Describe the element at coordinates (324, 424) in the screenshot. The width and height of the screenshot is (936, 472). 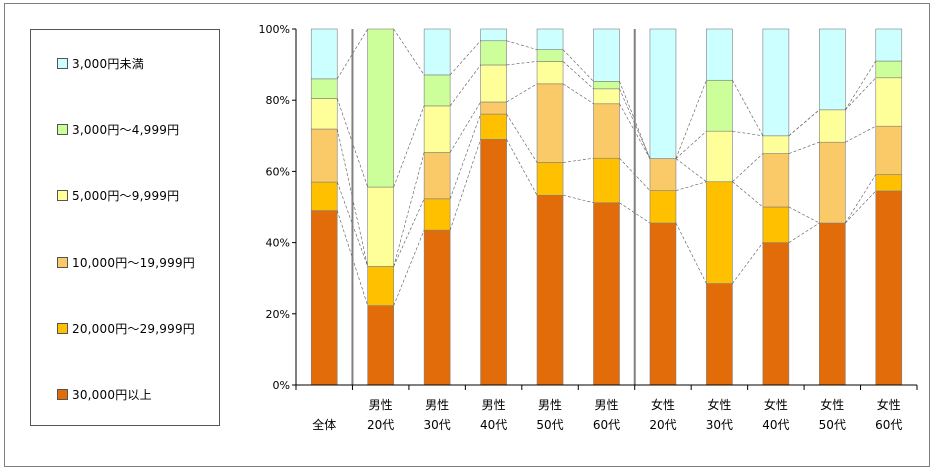
I see `category-label: 全体` at that location.